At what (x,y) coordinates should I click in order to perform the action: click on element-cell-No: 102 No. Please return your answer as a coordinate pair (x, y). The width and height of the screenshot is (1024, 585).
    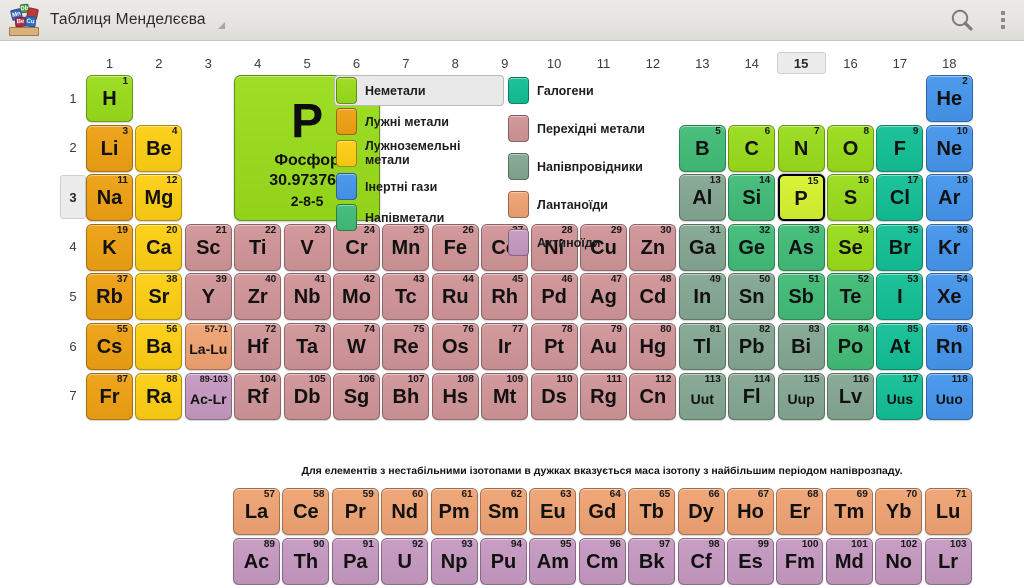
    Looking at the image, I should click on (899, 561).